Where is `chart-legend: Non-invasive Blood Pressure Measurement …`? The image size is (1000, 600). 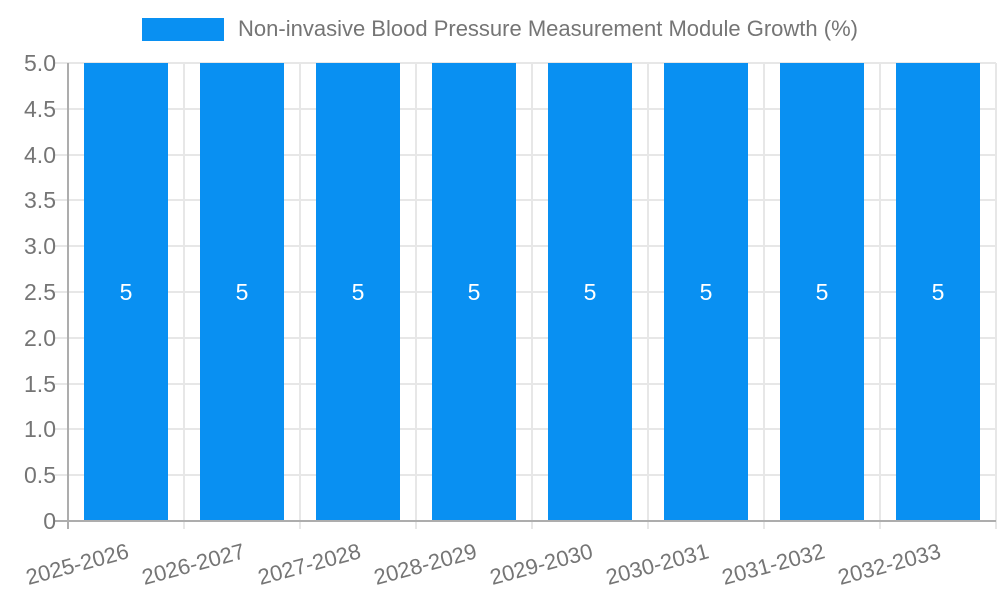
chart-legend: Non-invasive Blood Pressure Measurement … is located at coordinates (500, 29).